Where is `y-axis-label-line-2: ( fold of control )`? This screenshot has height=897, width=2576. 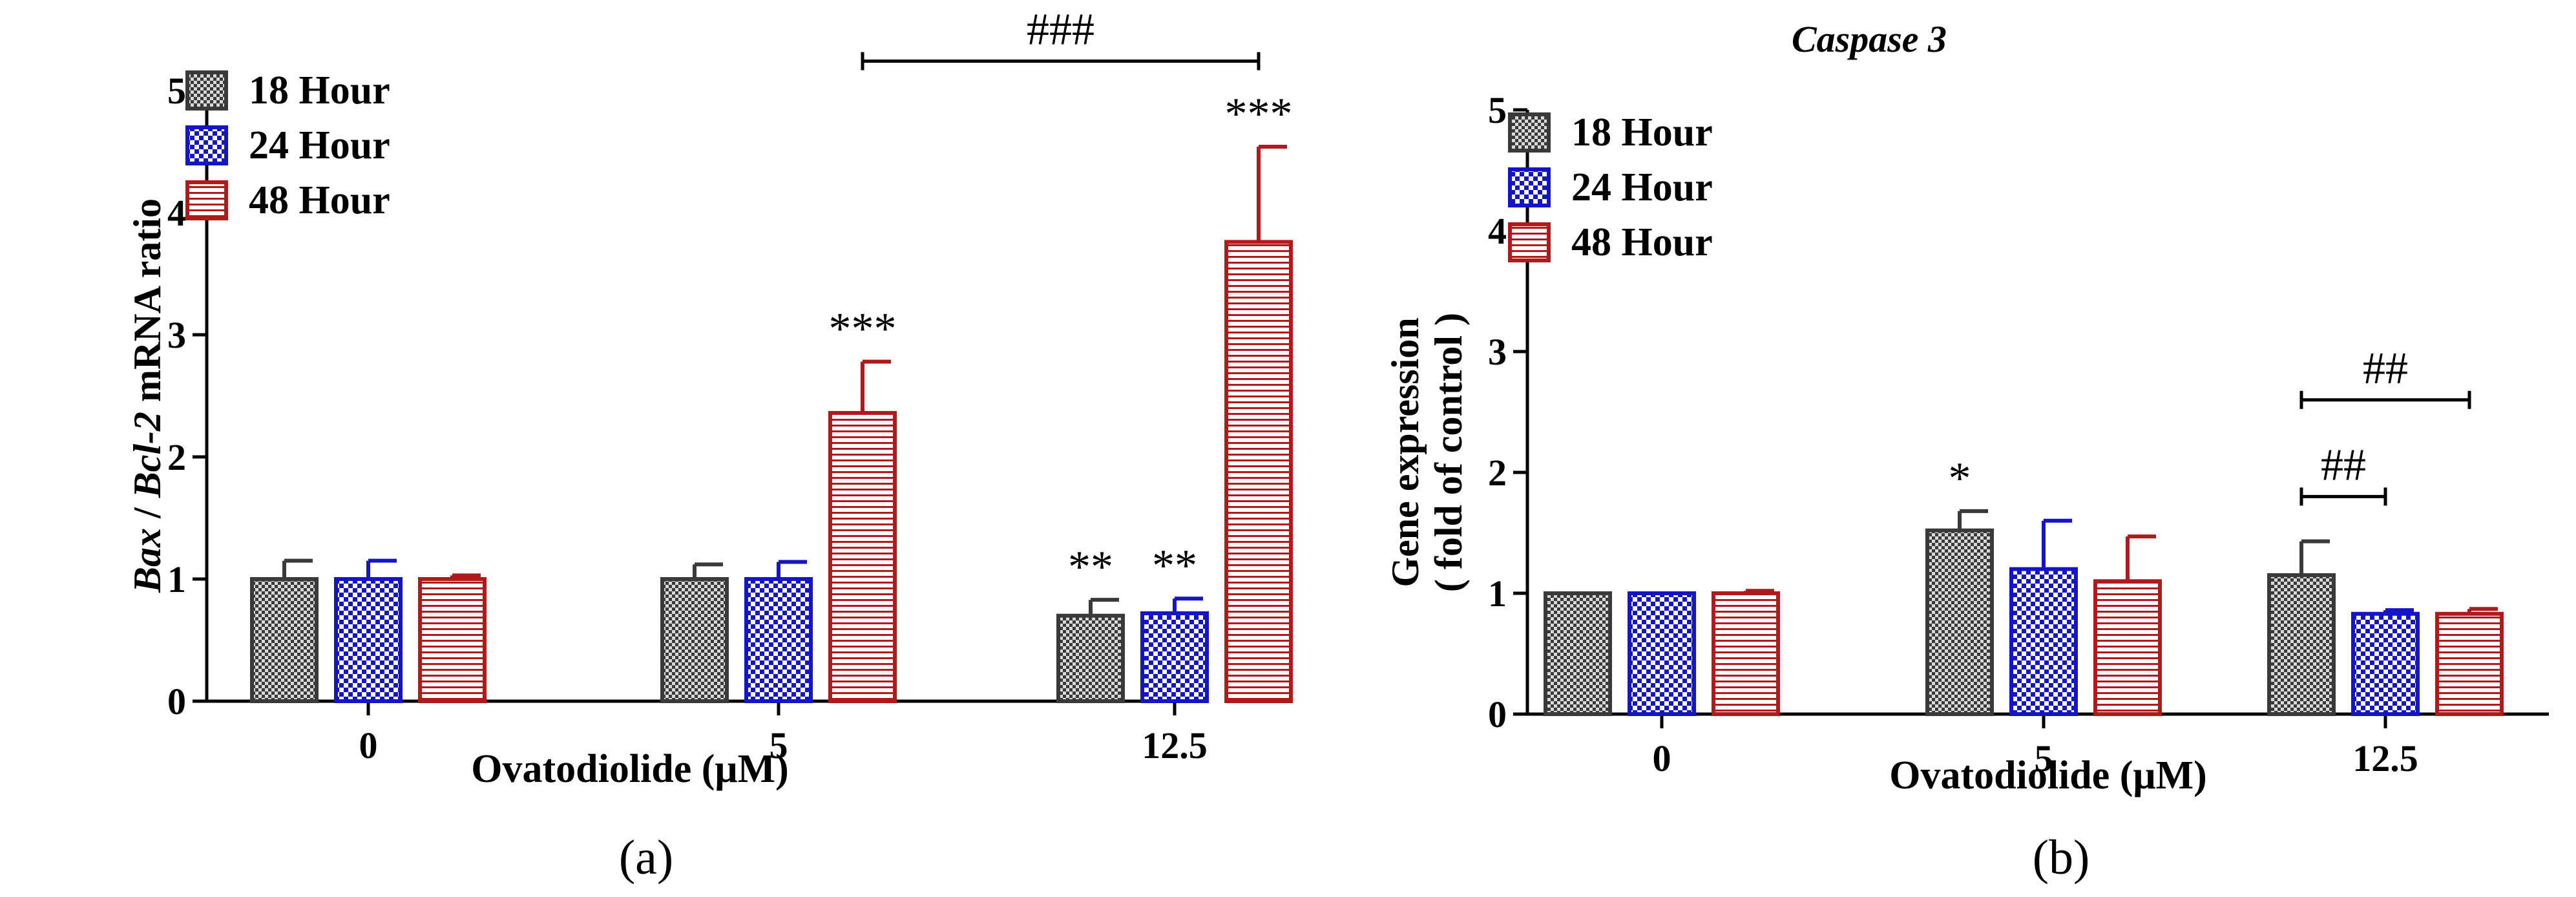 y-axis-label-line-2: ( fold of control ) is located at coordinates (1448, 452).